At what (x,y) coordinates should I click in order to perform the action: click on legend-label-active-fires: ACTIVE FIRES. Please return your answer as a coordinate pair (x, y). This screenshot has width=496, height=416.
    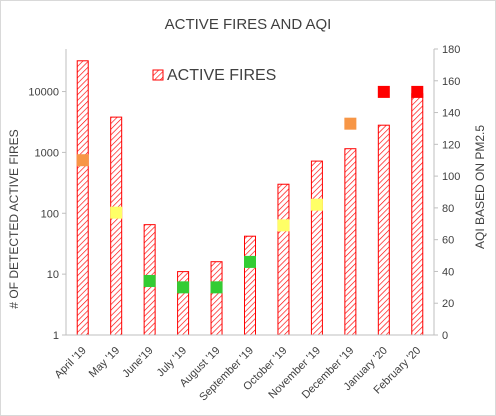
    Looking at the image, I should click on (221, 75).